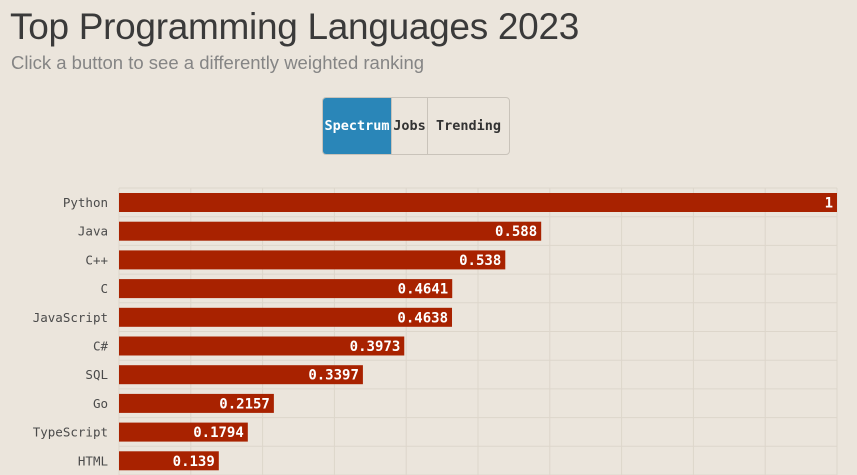 This screenshot has height=475, width=857. Describe the element at coordinates (85, 202) in the screenshot. I see `category-label: Python` at that location.